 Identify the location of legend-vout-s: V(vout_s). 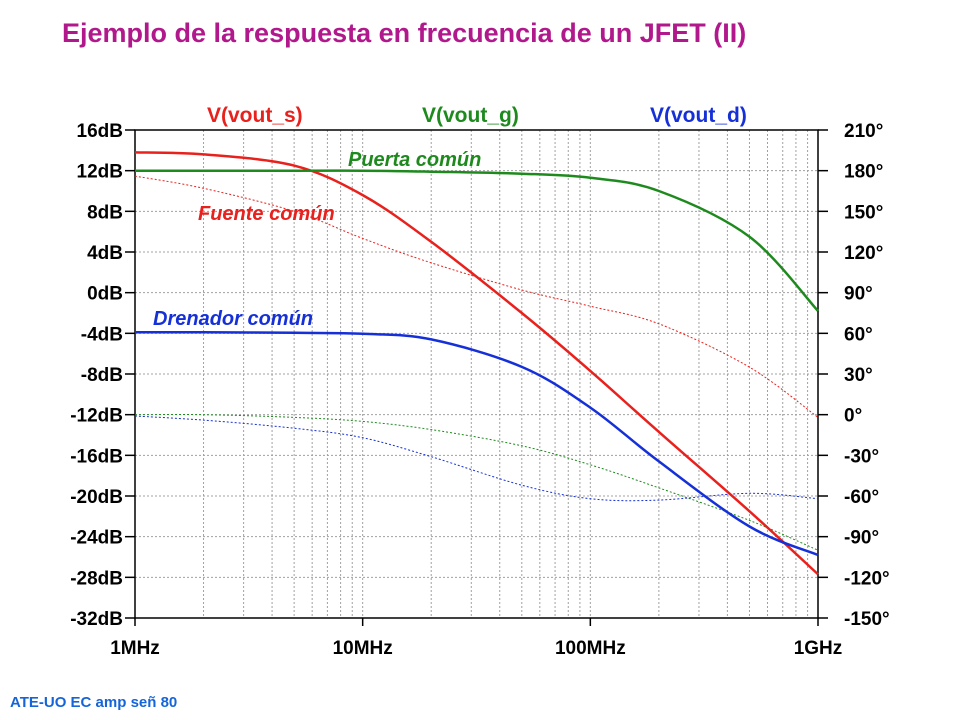
(255, 115).